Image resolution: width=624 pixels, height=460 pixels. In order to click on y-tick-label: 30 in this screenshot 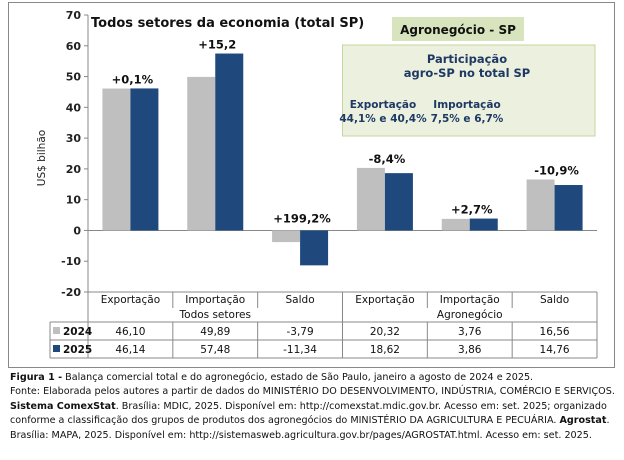, I will do `click(74, 138)`.